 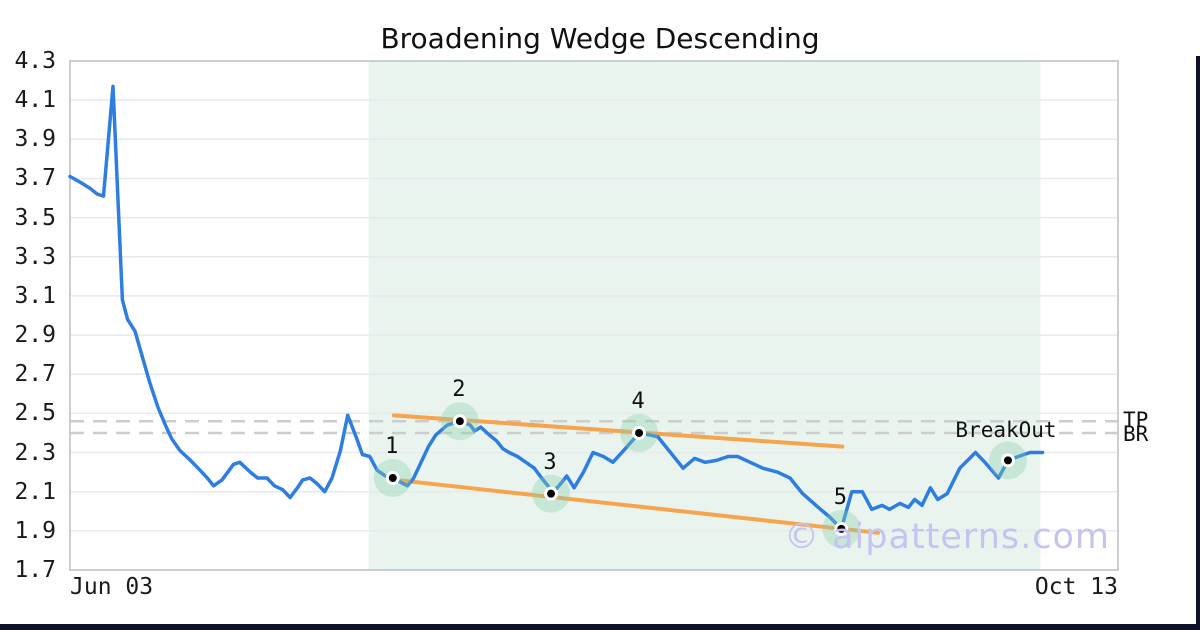 I want to click on frame-right-edge, so click(x=1198, y=343).